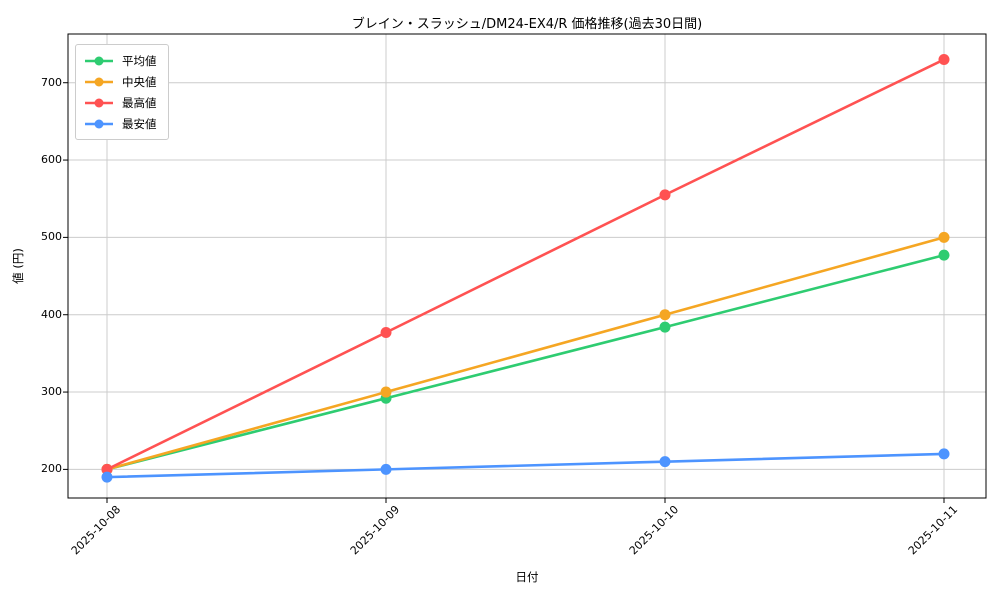 Image resolution: width=1000 pixels, height=600 pixels. Describe the element at coordinates (51, 82) in the screenshot. I see `y-tick-label: 700` at that location.